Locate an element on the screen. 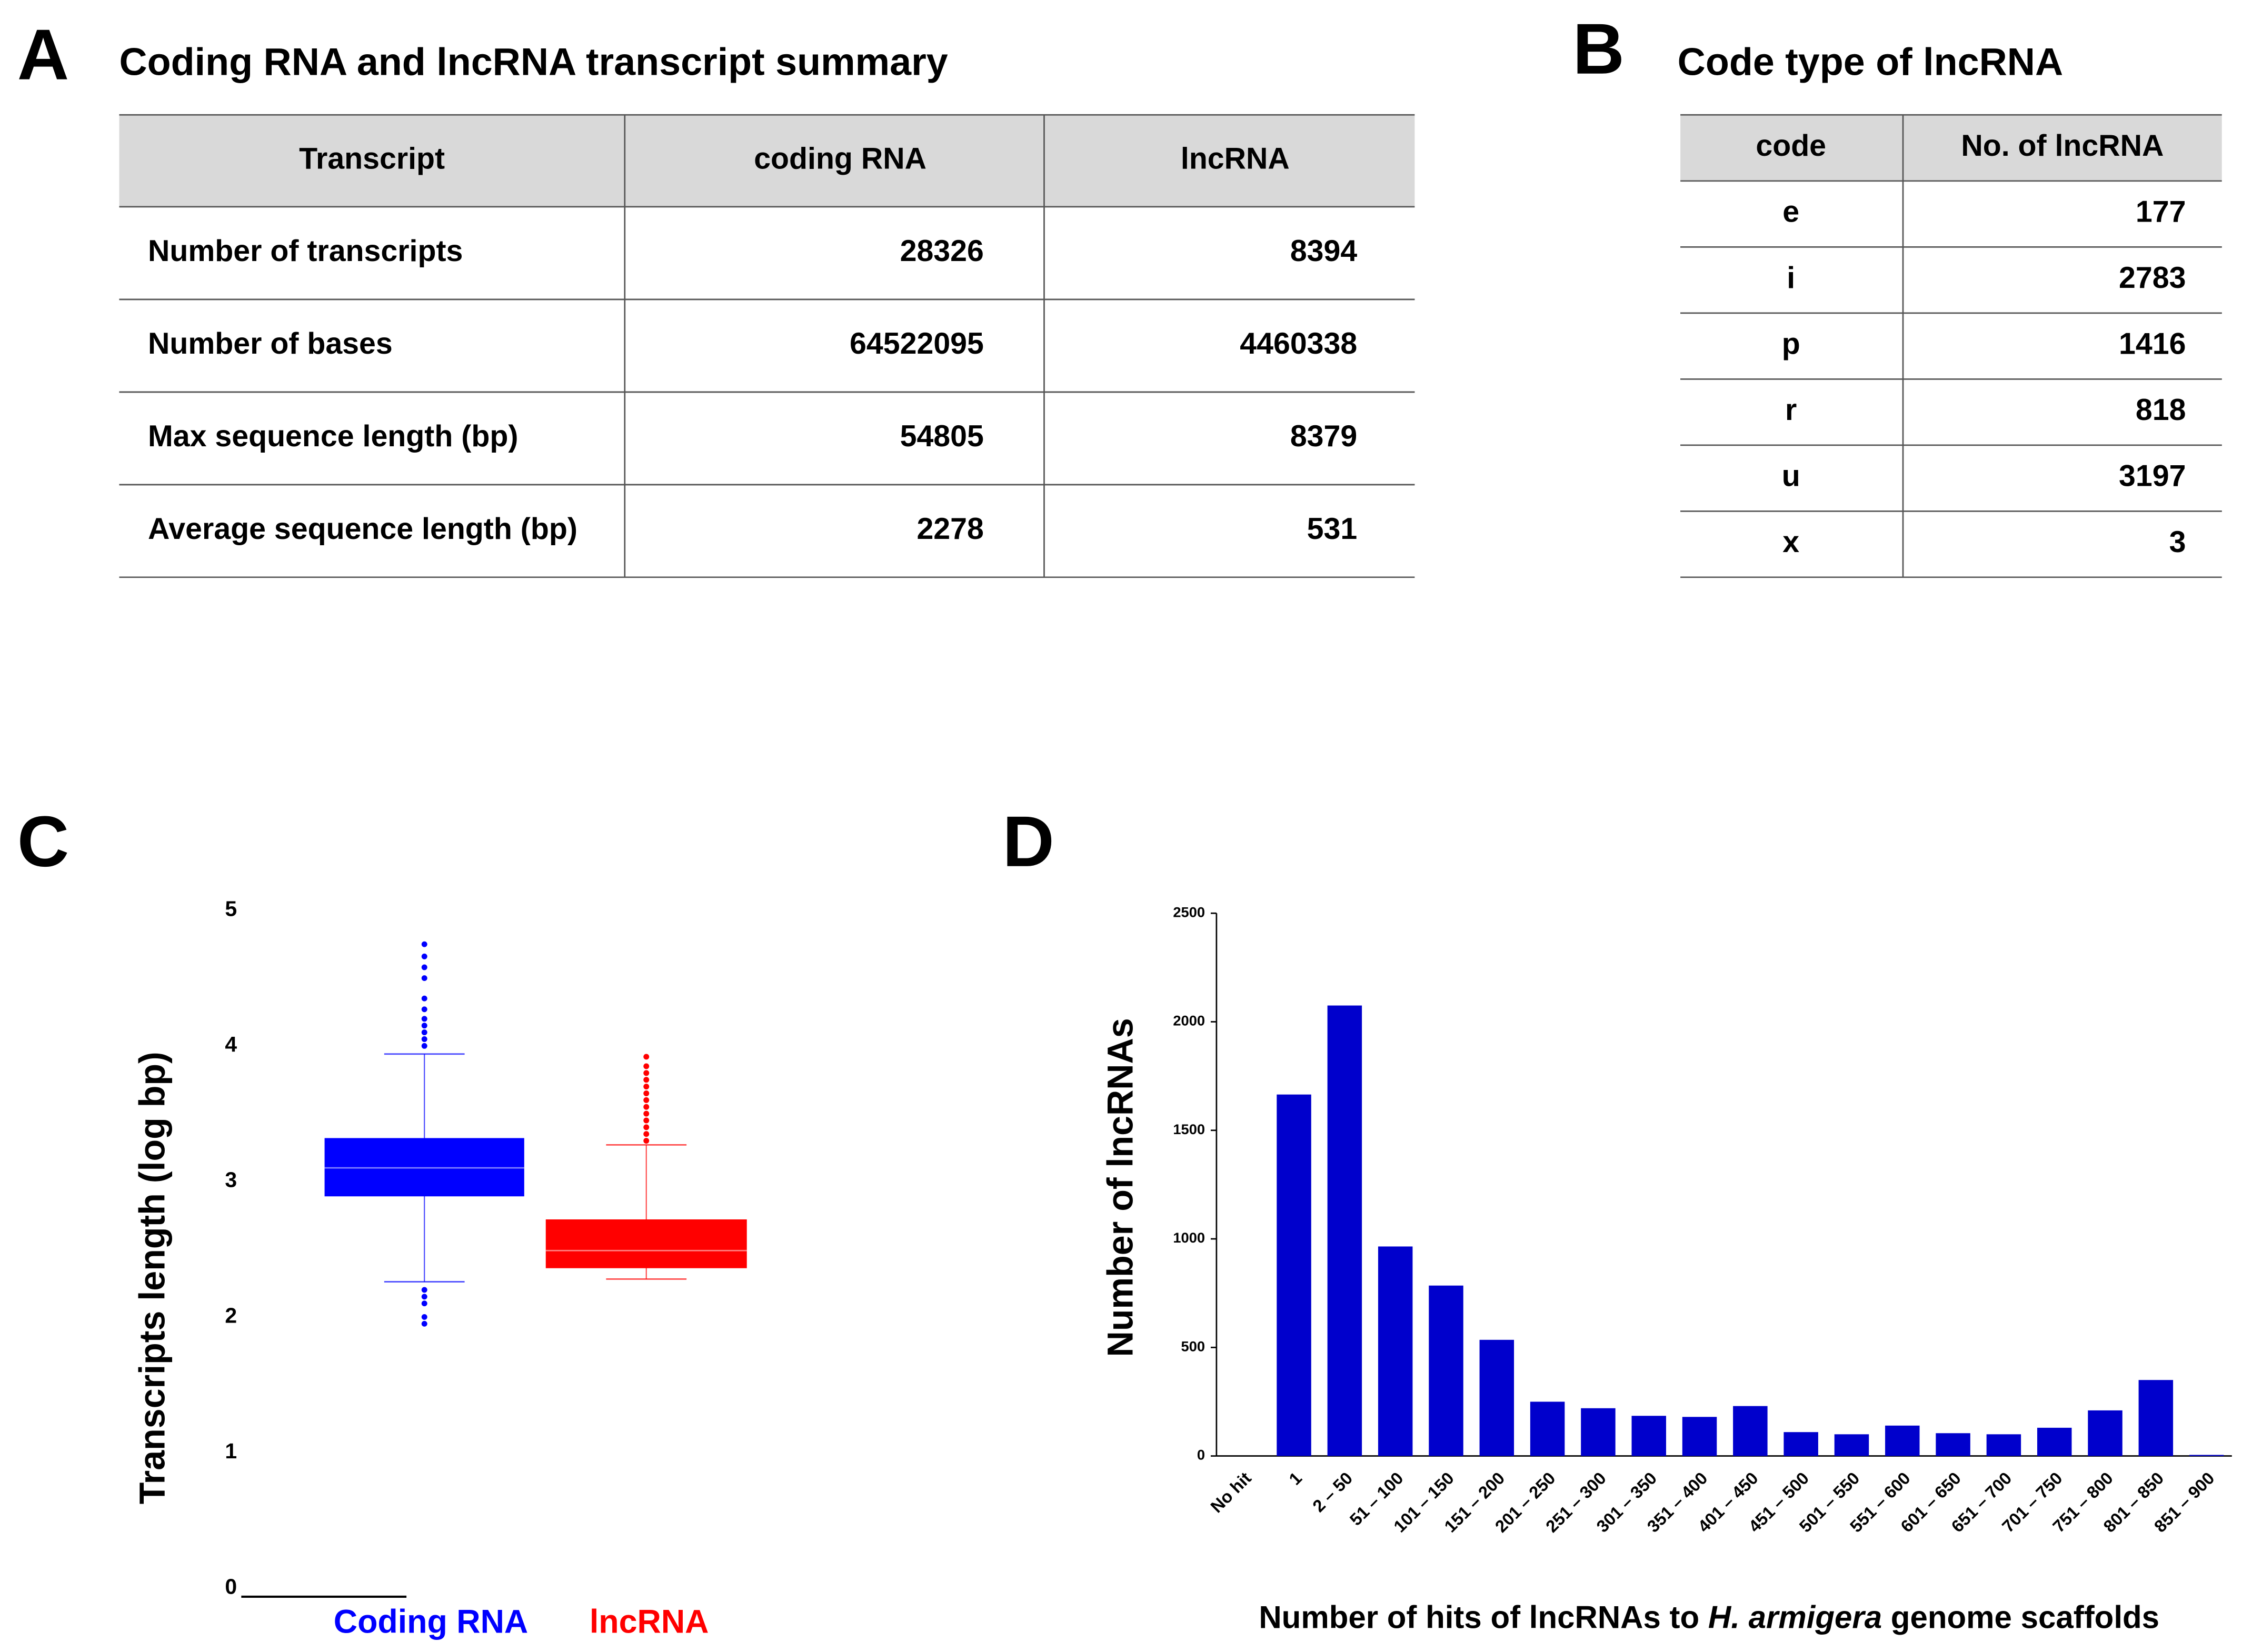  table-cell: 28326 is located at coordinates (942, 251).